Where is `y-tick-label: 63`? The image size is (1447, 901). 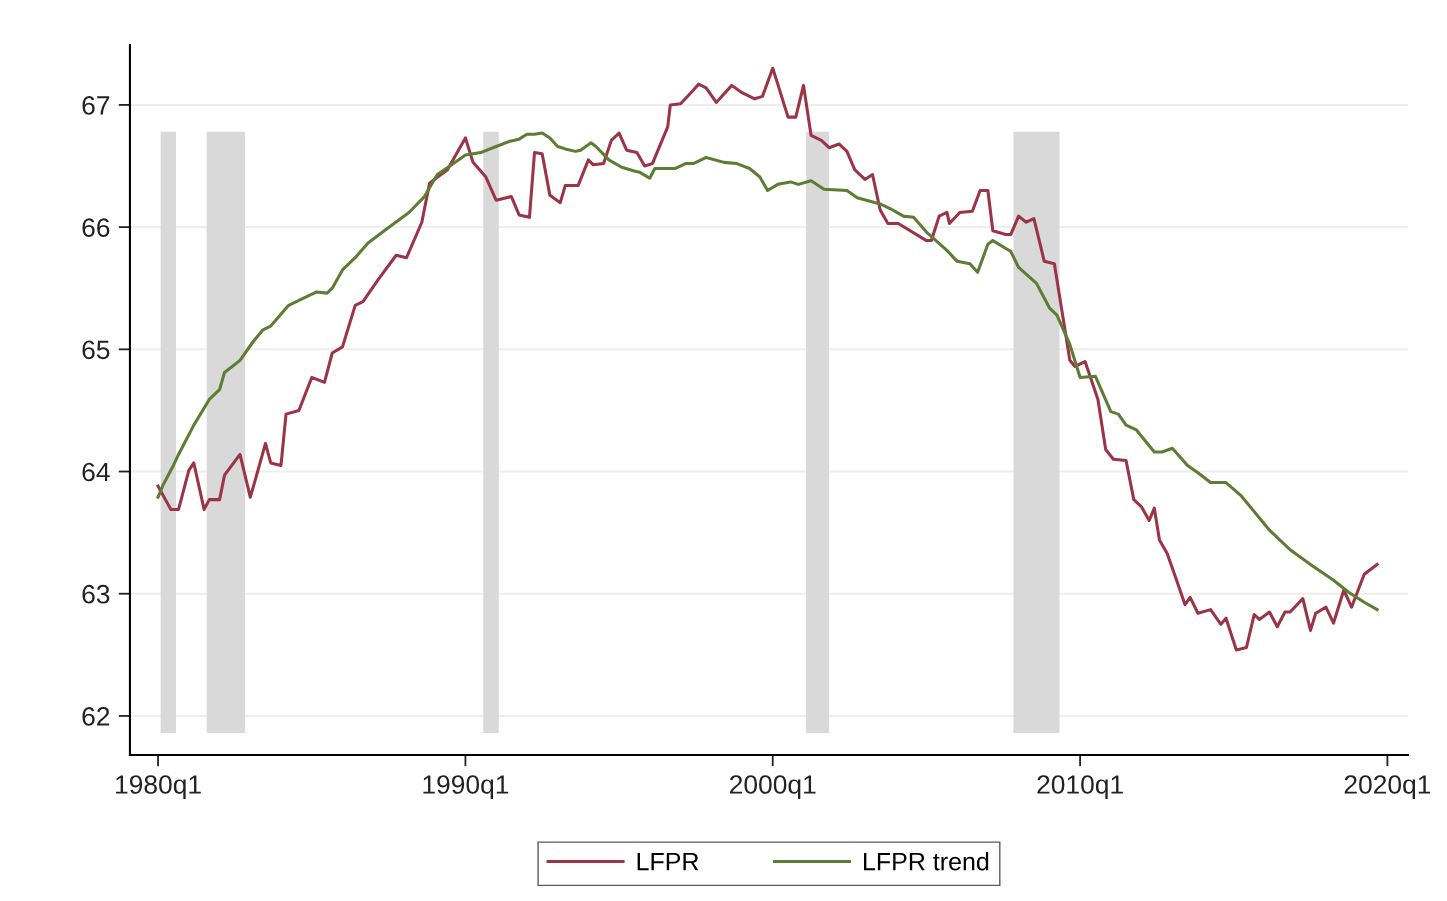 y-tick-label: 63 is located at coordinates (96, 594).